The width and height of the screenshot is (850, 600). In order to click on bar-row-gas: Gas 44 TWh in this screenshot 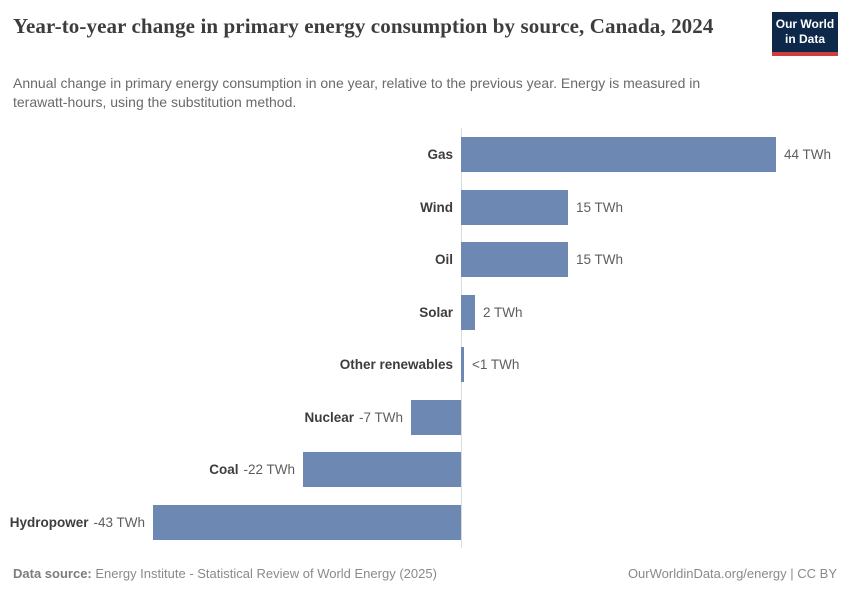, I will do `click(425, 154)`.